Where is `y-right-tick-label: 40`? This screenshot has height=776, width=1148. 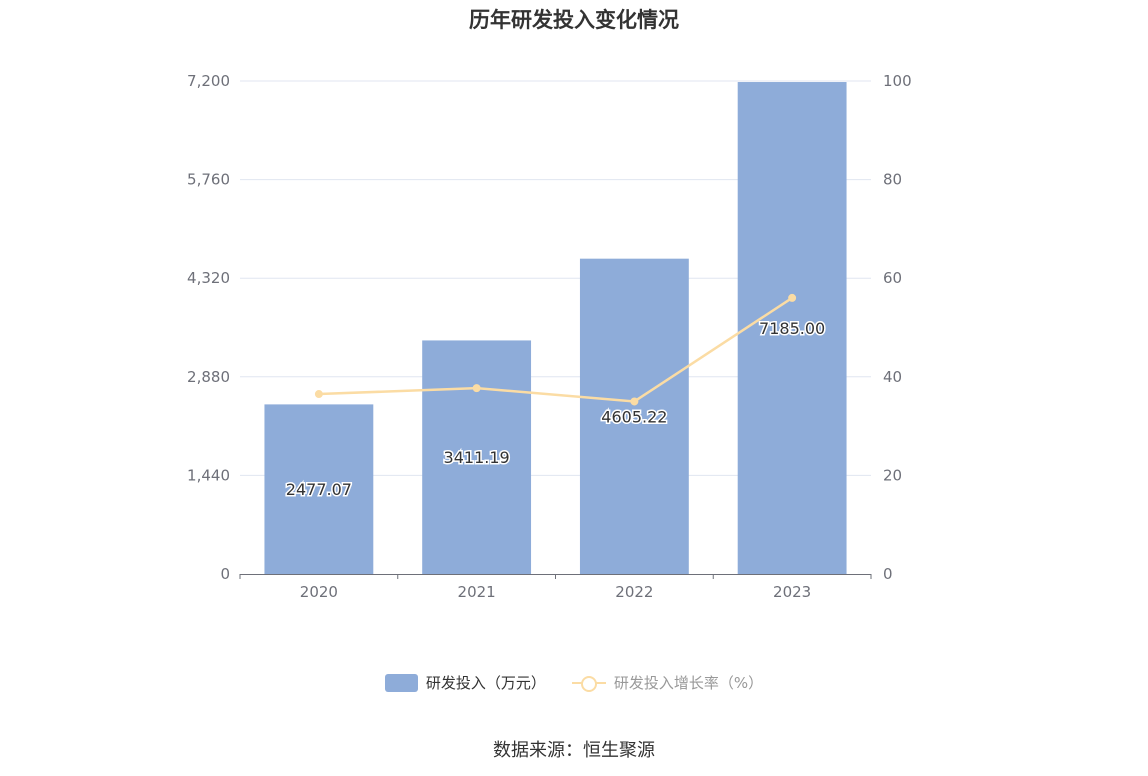
y-right-tick-label: 40 is located at coordinates (892, 377).